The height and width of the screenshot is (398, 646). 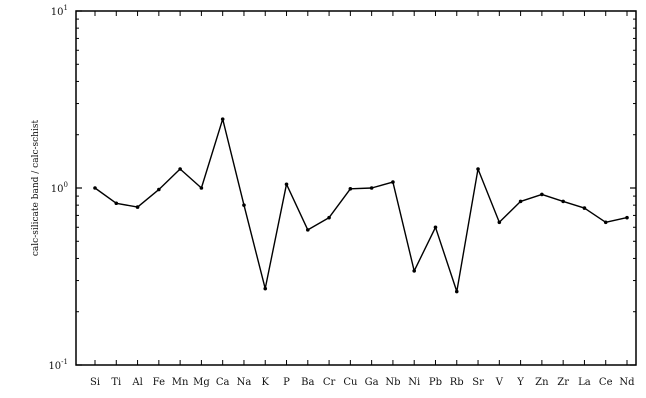 What do you see at coordinates (244, 382) in the screenshot?
I see `x-tick-label-na: Na` at bounding box center [244, 382].